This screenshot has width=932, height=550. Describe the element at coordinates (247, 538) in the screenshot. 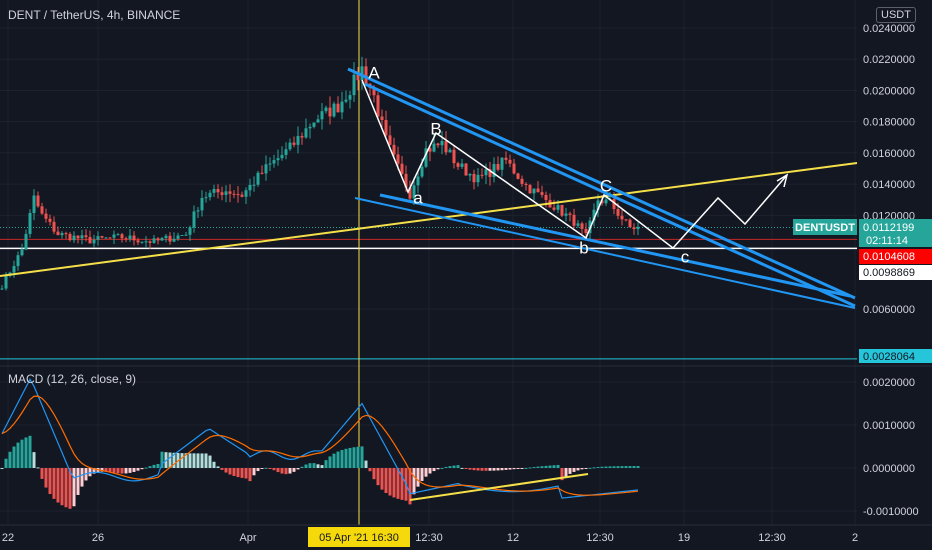

I see `time-tick-label: Apr` at that location.